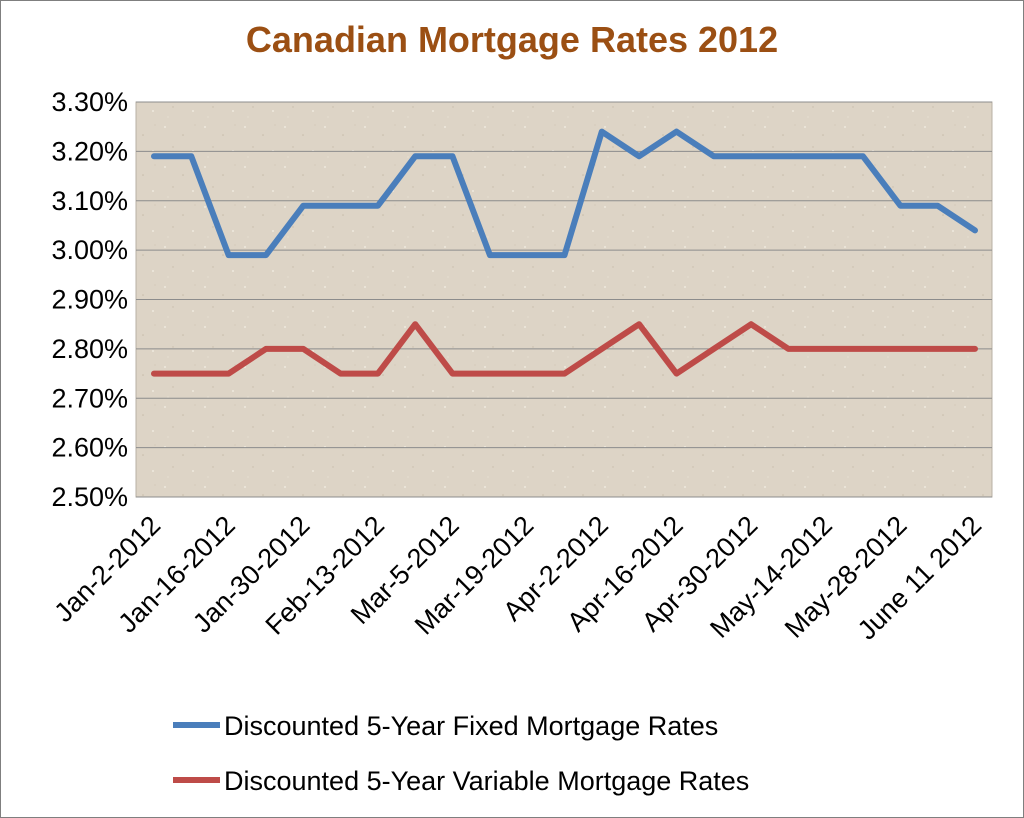 The width and height of the screenshot is (1024, 818). What do you see at coordinates (512, 39) in the screenshot?
I see `chart-title: Canadian Mortgage Rates 2012` at bounding box center [512, 39].